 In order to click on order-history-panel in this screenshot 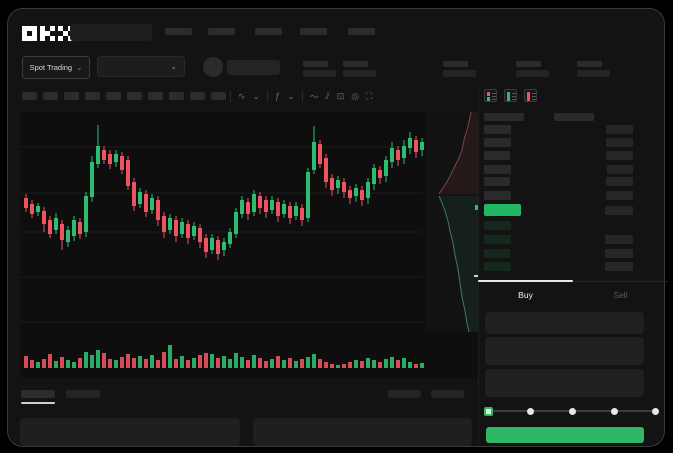, I will do `click(362, 432)`.